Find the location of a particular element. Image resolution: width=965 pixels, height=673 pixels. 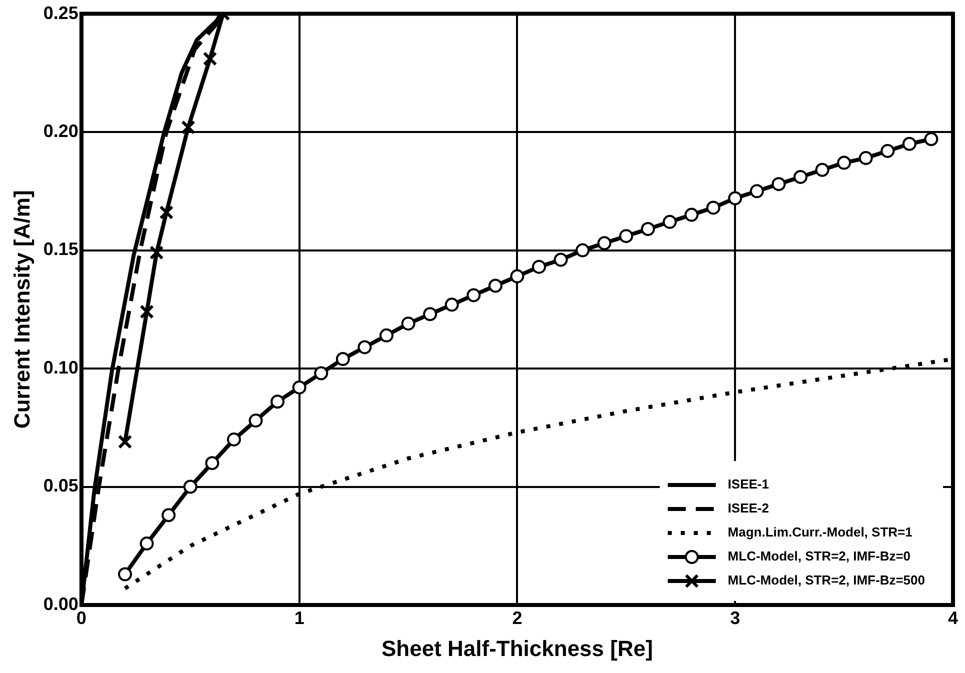

y-tick-label: 0.20 is located at coordinates (60, 131).